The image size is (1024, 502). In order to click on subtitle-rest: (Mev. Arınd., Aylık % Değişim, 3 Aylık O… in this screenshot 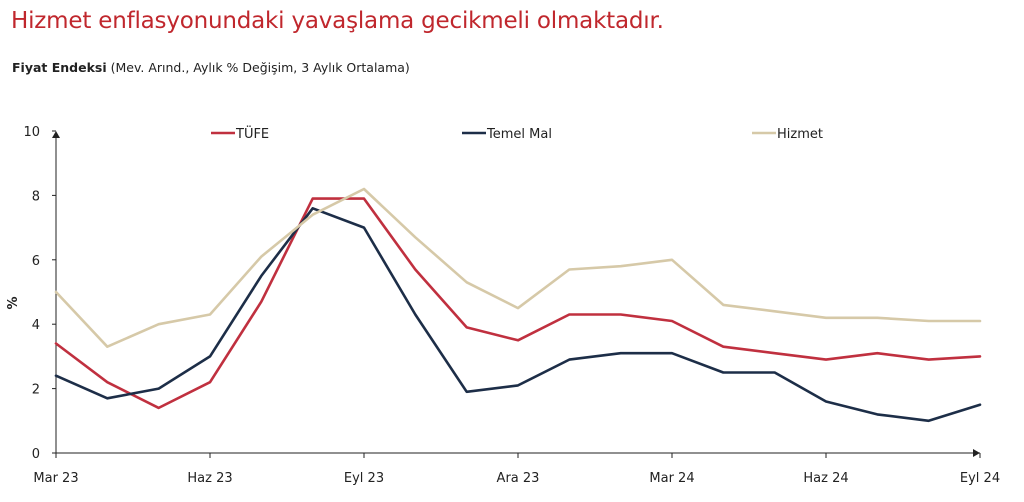, I will do `click(258, 67)`.